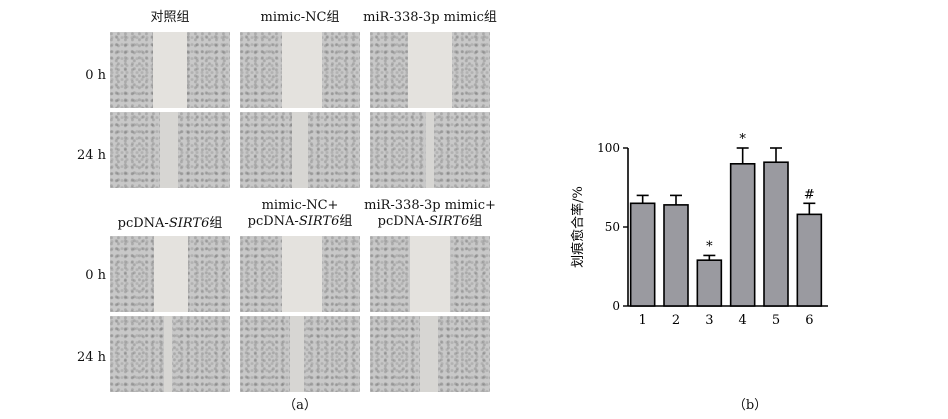 The image size is (948, 419). I want to click on micrograph-pcdna-sirt6-0h, so click(170, 274).